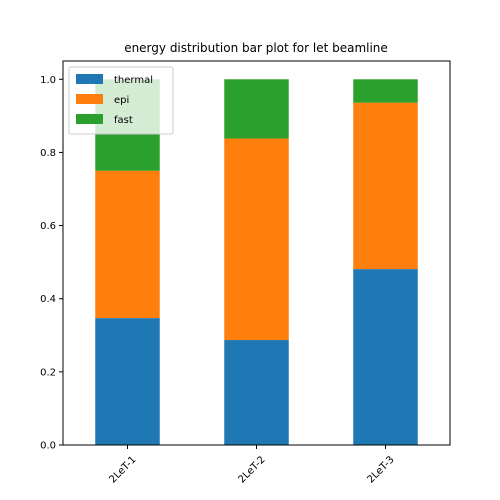 Image resolution: width=500 pixels, height=500 pixels. Describe the element at coordinates (48, 80) in the screenshot. I see `y-tick-label: 1.0` at that location.